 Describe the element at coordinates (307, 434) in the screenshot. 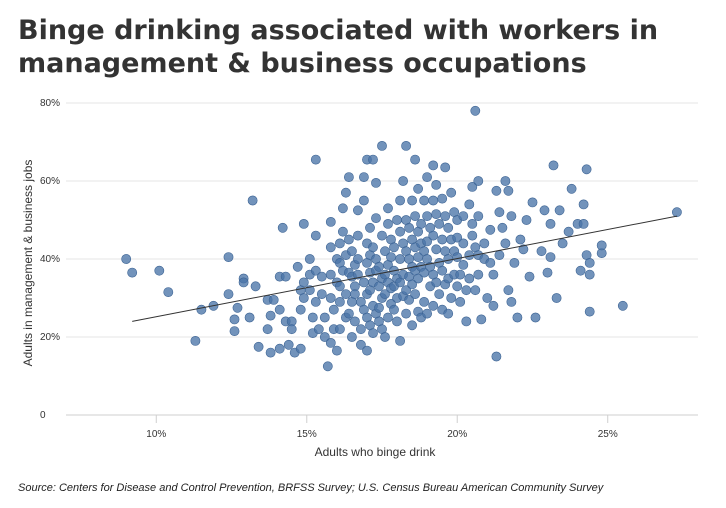

I see `x-tick-label: 15%` at that location.